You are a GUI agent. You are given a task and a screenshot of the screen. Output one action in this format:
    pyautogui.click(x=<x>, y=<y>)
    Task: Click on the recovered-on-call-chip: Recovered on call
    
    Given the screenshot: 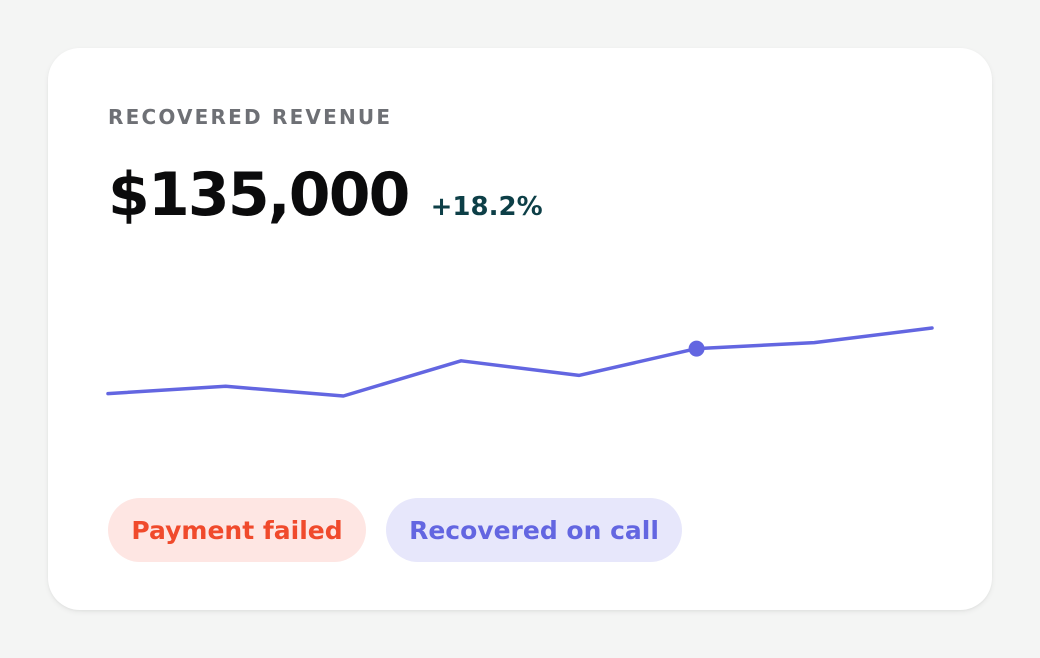 What is the action you would take?
    pyautogui.click(x=534, y=530)
    